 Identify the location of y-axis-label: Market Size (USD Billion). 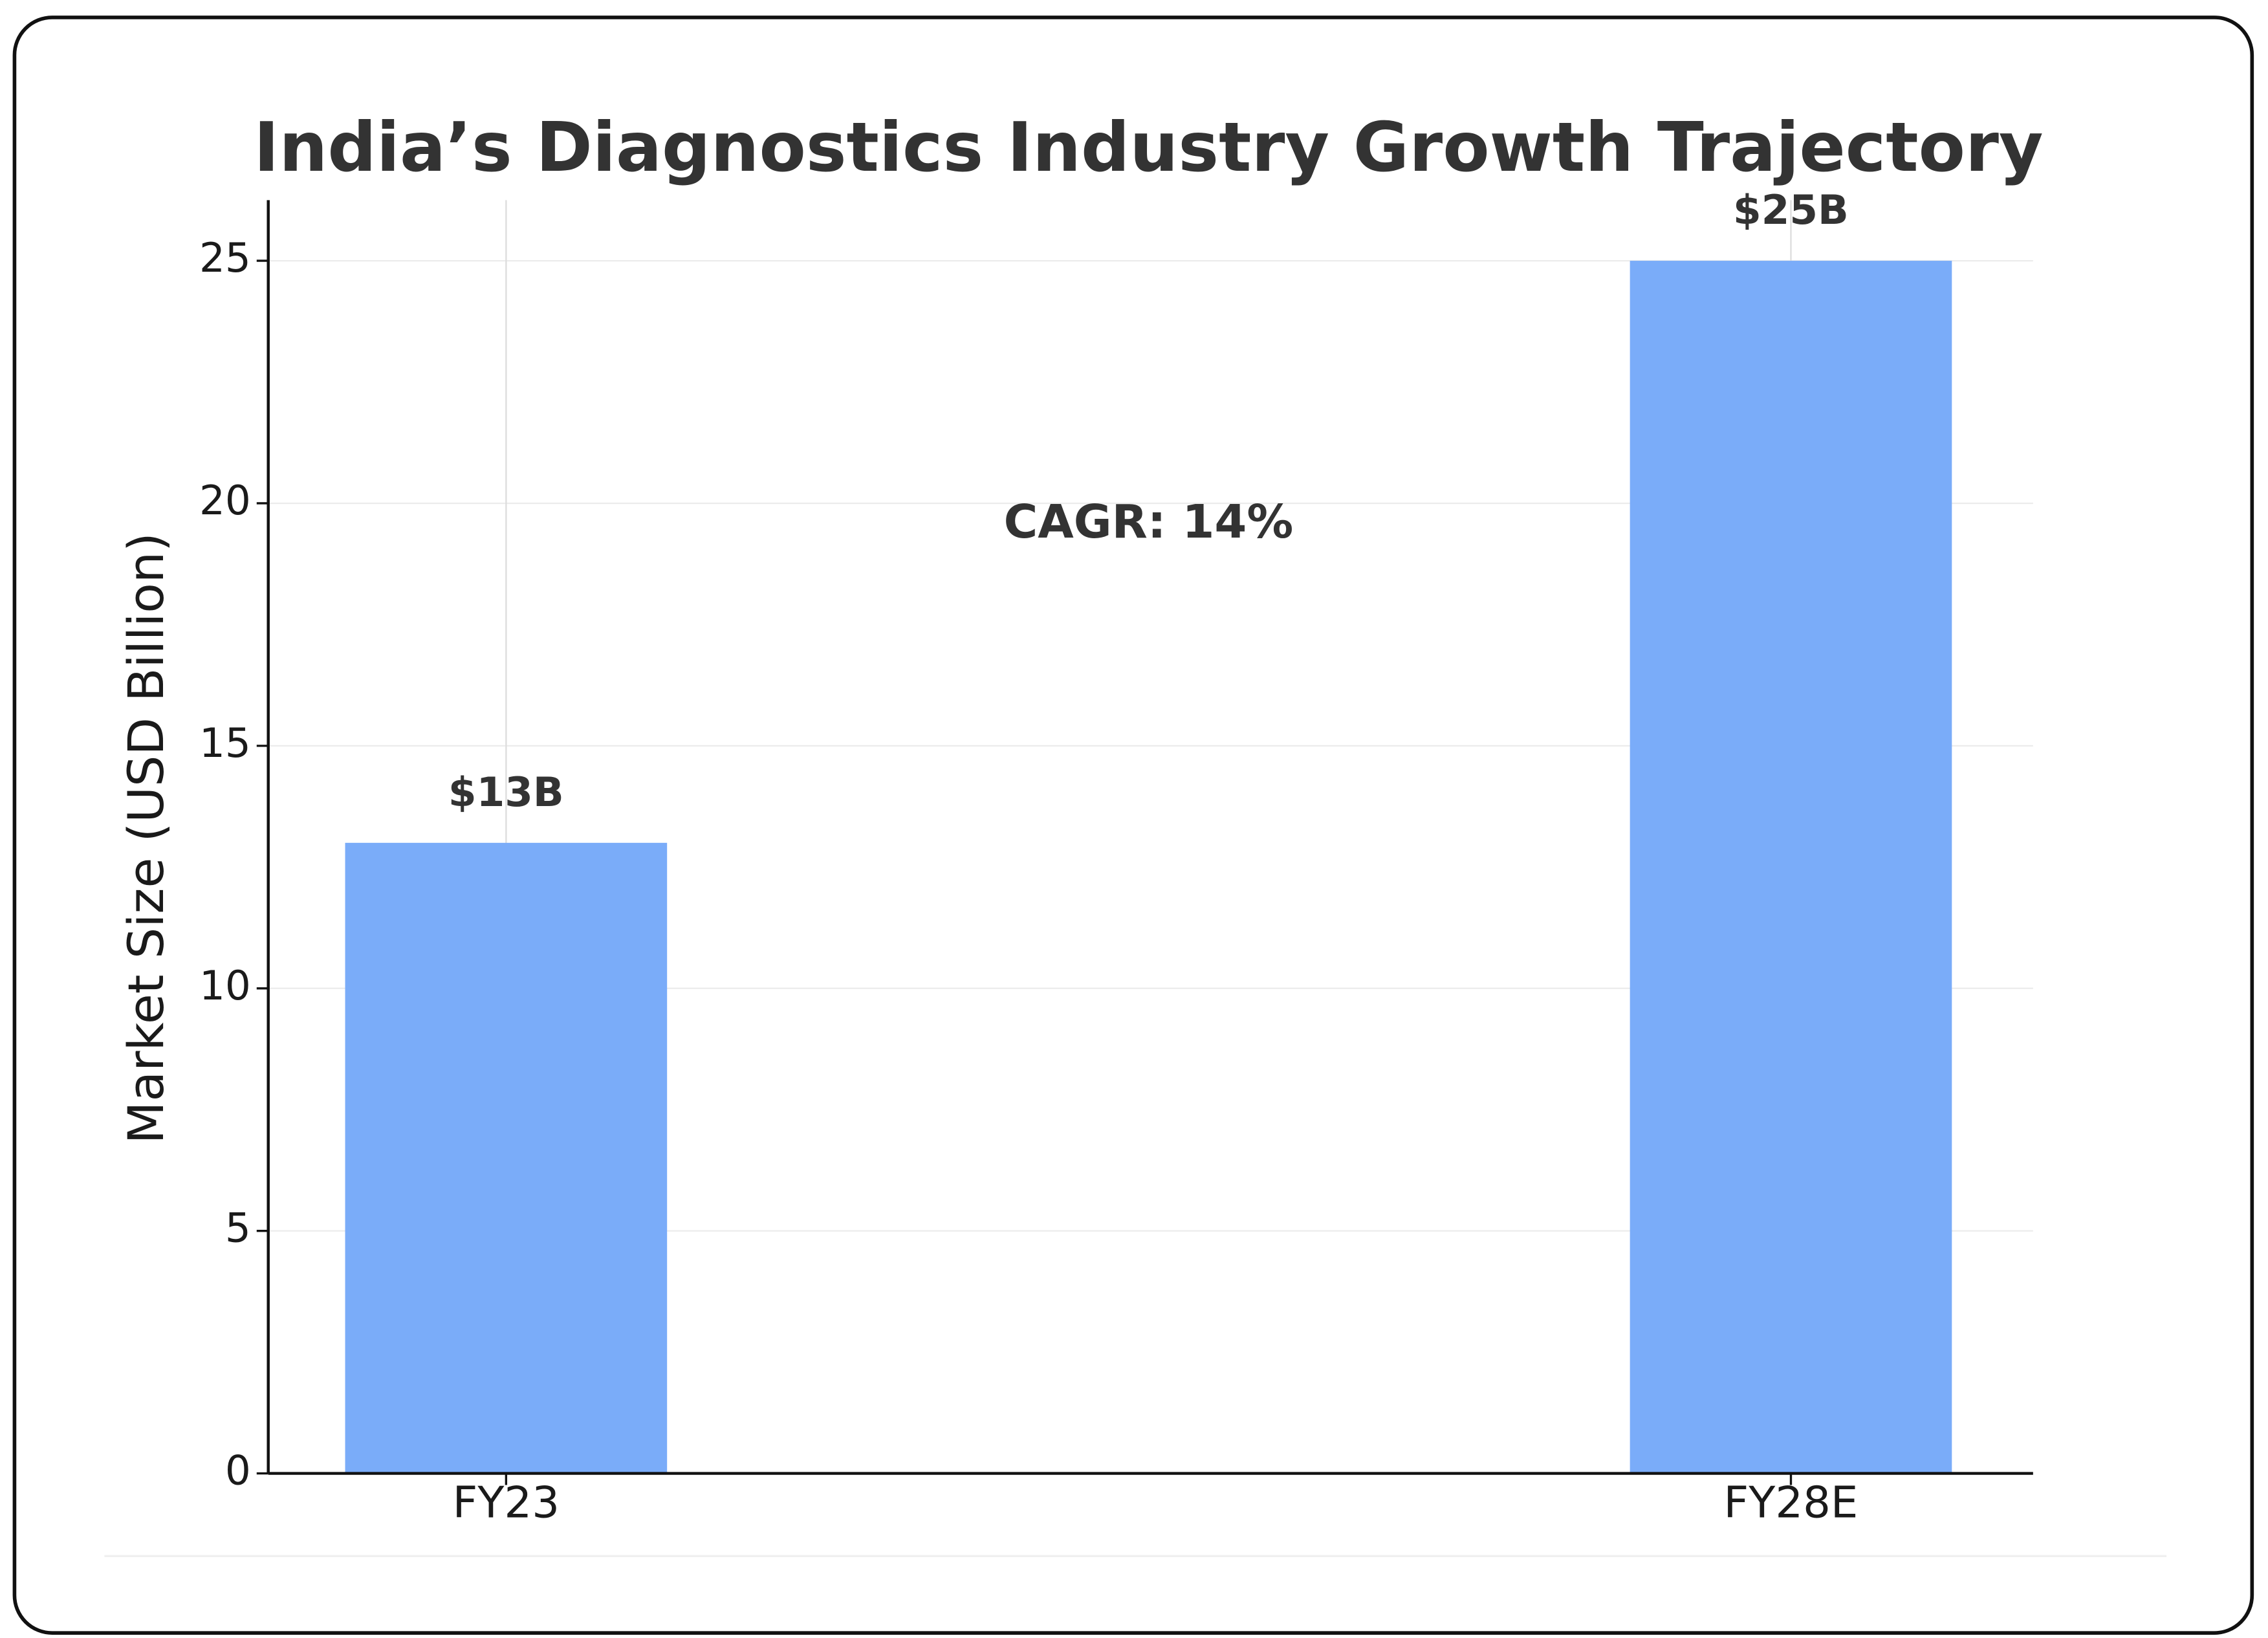
(146, 838).